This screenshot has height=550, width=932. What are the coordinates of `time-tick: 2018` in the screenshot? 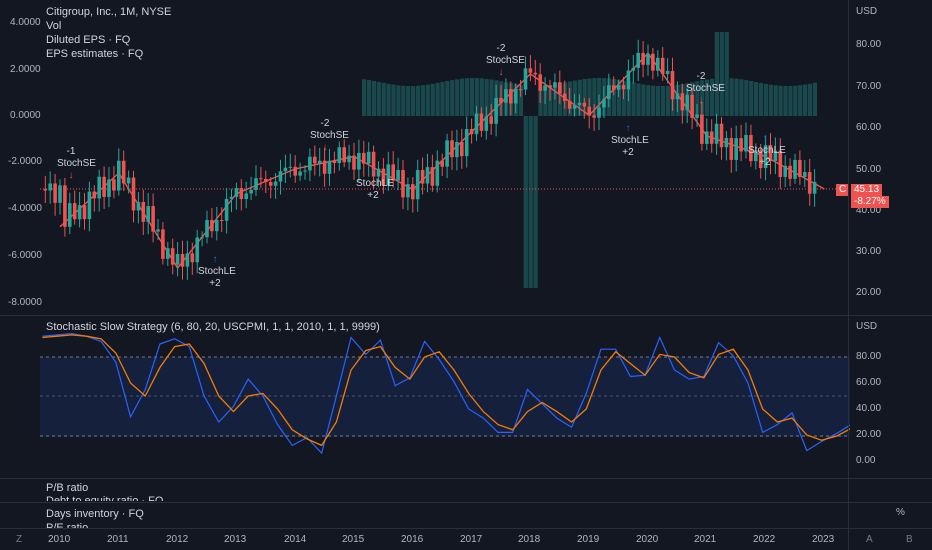 It's located at (529, 539).